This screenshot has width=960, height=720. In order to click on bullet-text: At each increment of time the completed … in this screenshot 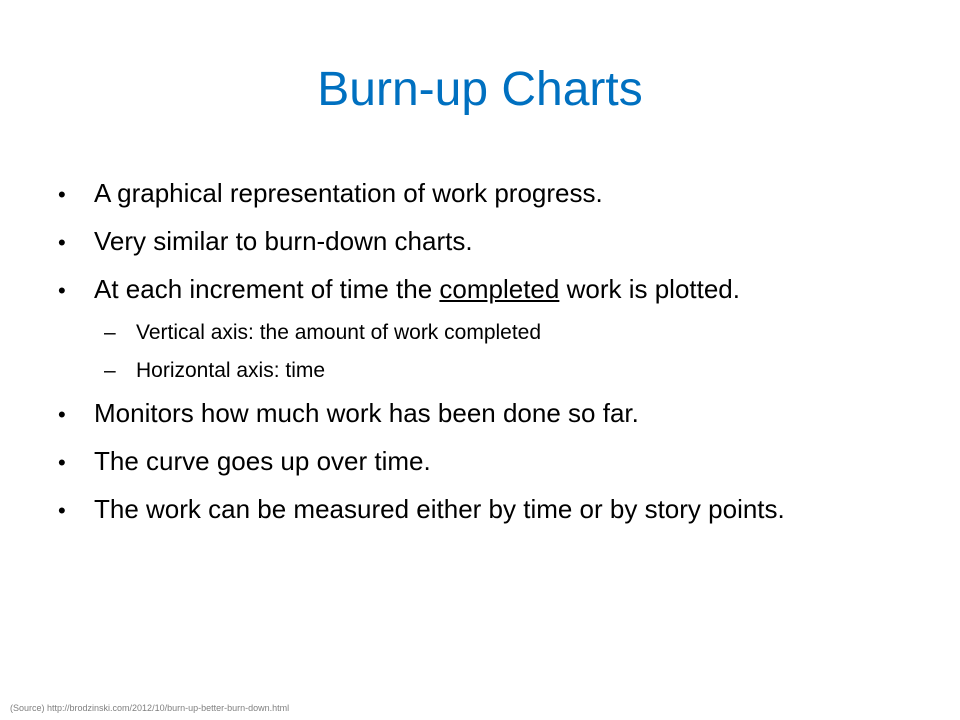, I will do `click(417, 289)`.